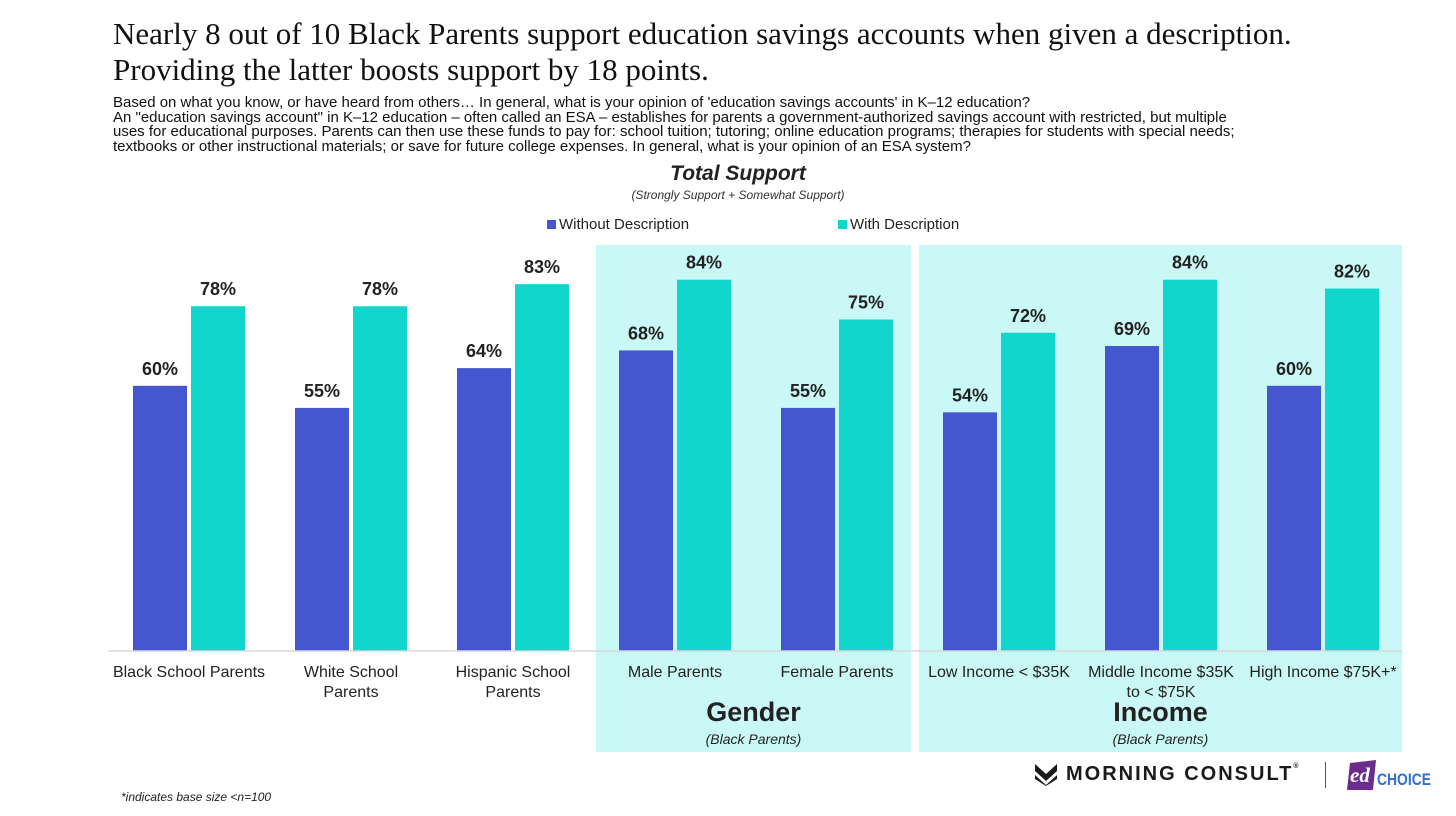  I want to click on edchoice-ed-text: ed, so click(1360, 775).